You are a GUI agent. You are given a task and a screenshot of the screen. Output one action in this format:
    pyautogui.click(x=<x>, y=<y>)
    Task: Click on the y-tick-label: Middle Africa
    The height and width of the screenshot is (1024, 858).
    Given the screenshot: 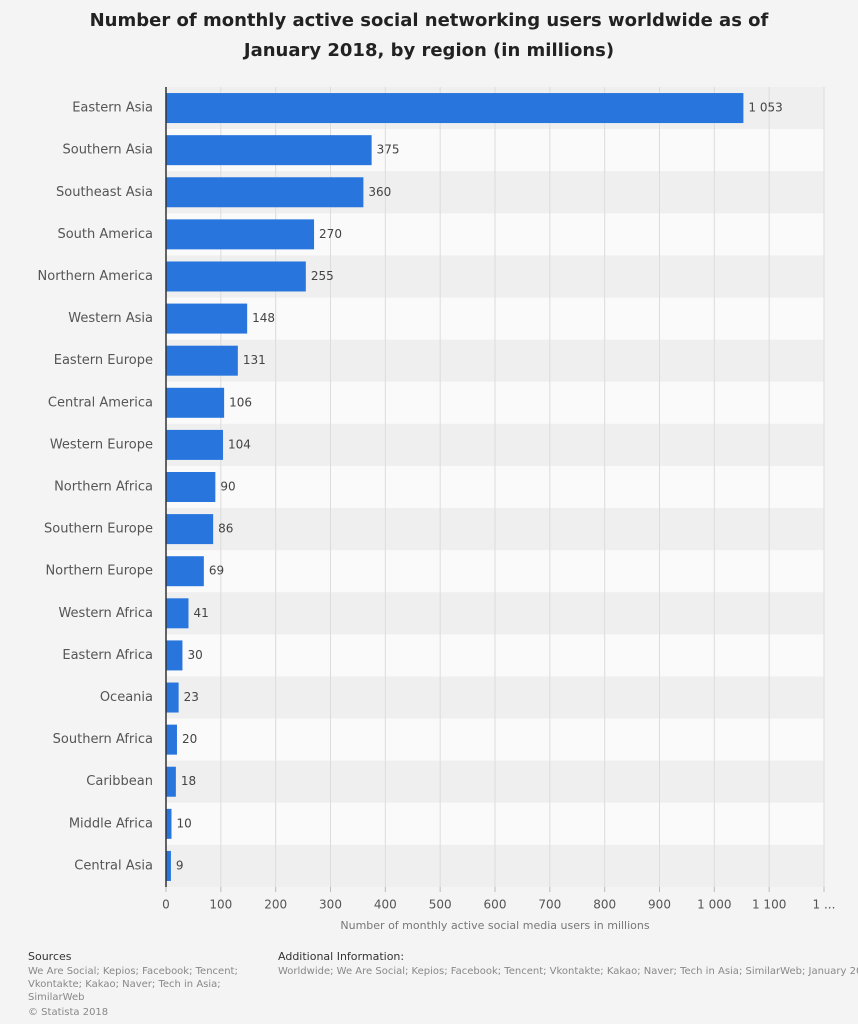 What is the action you would take?
    pyautogui.click(x=111, y=823)
    